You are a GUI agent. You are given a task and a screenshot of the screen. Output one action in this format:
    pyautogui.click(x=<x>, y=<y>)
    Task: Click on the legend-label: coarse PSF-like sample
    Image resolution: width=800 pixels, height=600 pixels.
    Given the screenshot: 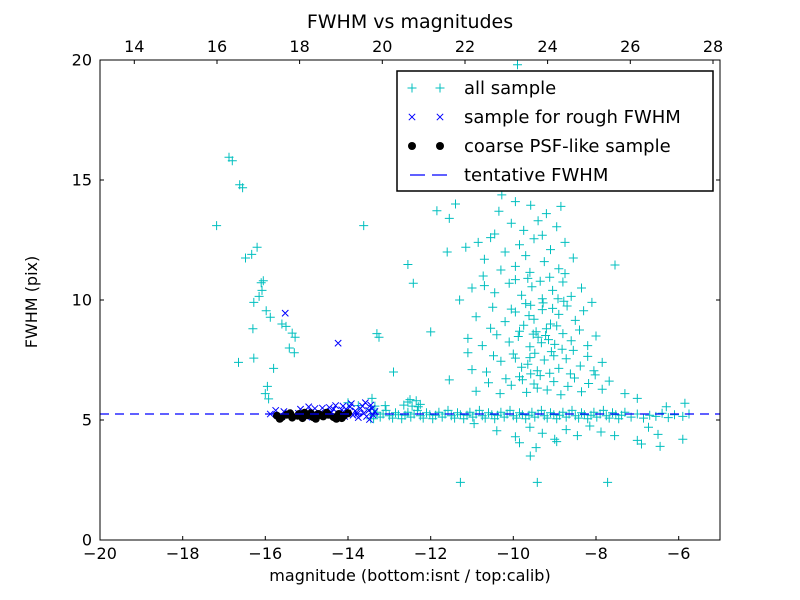 What is the action you would take?
    pyautogui.click(x=567, y=146)
    